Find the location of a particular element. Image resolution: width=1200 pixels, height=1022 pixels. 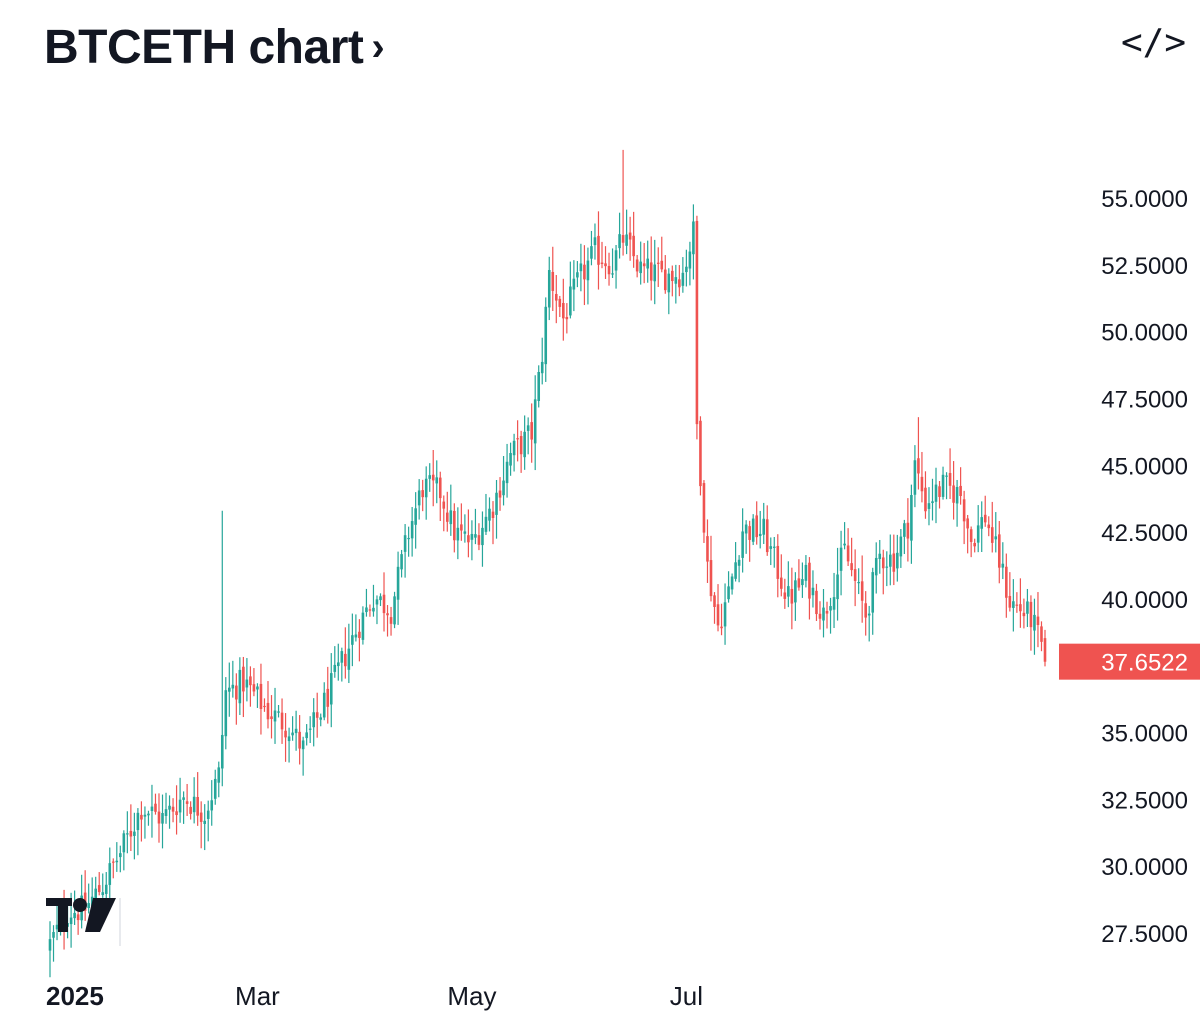

chart-title: BTCETH chart › is located at coordinates (214, 47).